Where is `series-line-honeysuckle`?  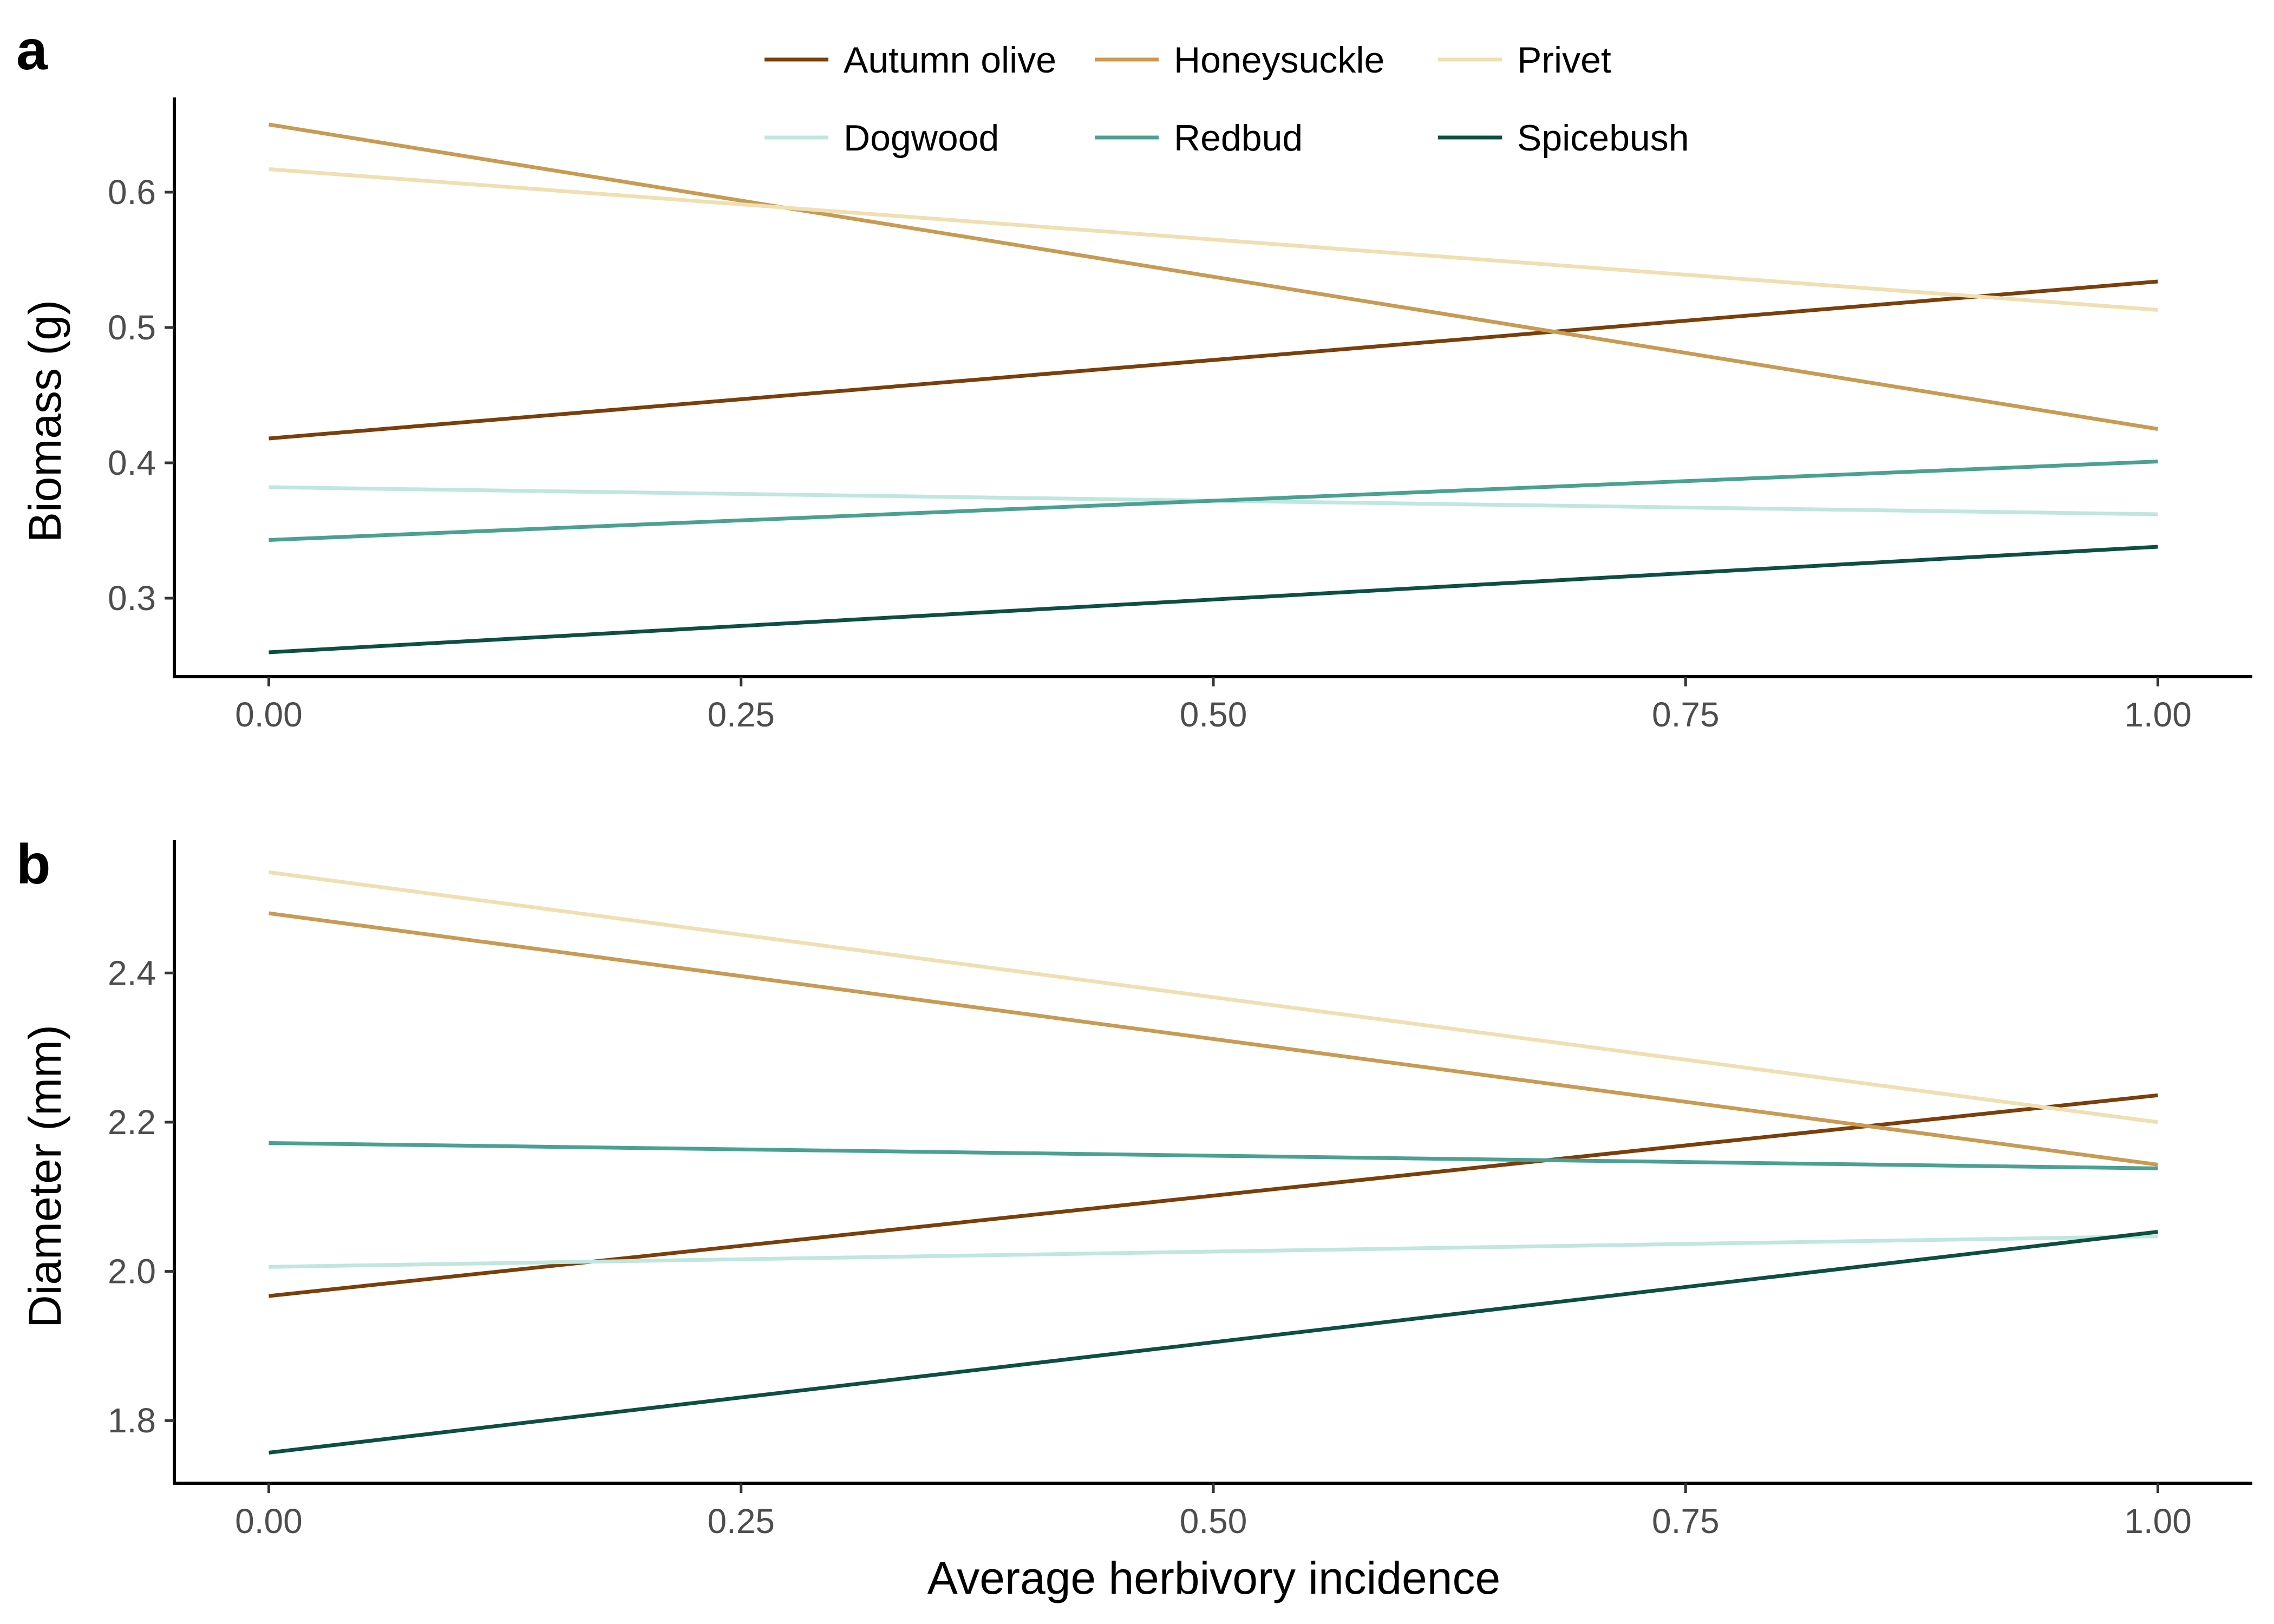
series-line-honeysuckle is located at coordinates (1214, 1039).